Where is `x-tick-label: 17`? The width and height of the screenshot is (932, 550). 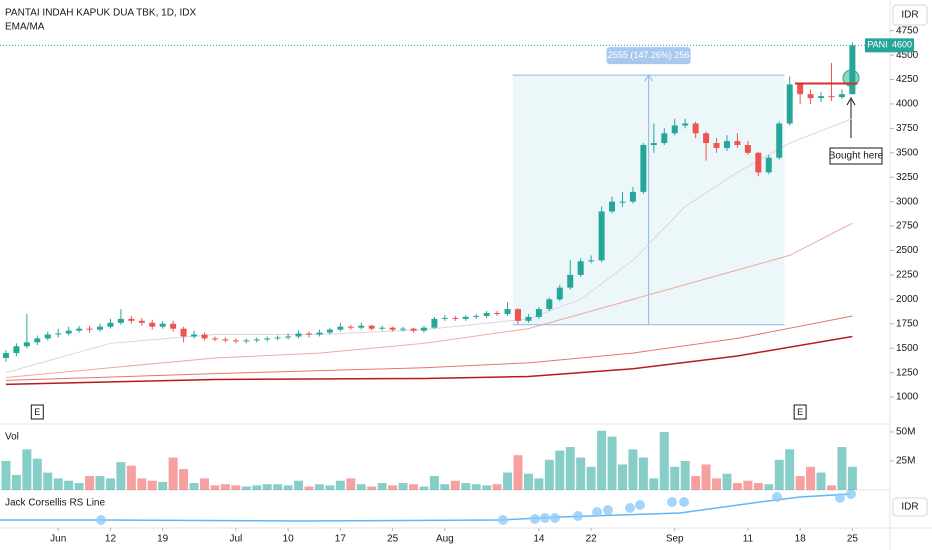
x-tick-label: 17 is located at coordinates (341, 539).